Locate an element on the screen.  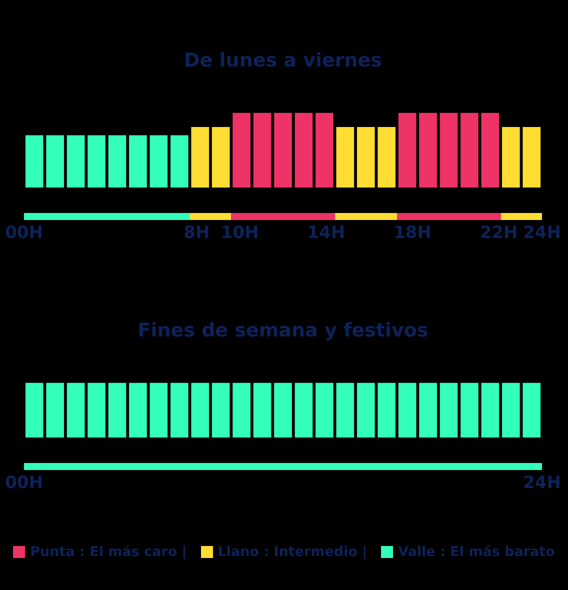
legend-label: Valle : El más barato is located at coordinates (476, 552).